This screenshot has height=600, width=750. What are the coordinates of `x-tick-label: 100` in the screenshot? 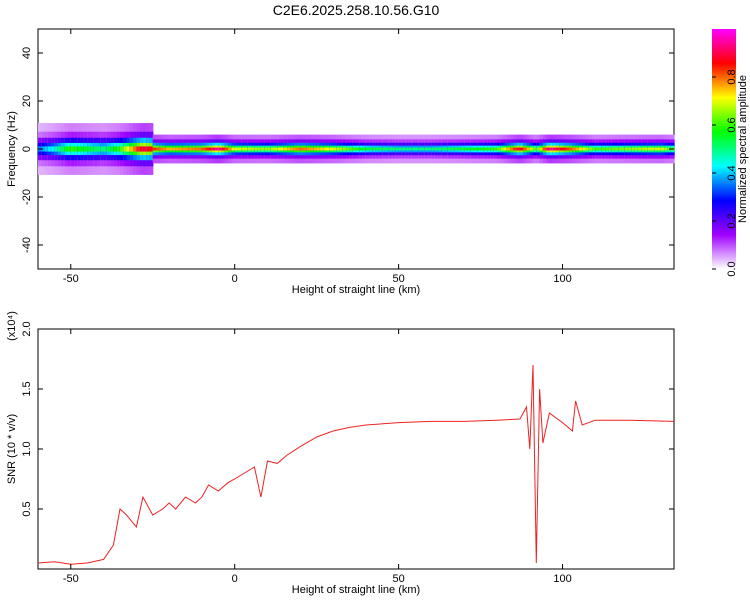 It's located at (562, 279).